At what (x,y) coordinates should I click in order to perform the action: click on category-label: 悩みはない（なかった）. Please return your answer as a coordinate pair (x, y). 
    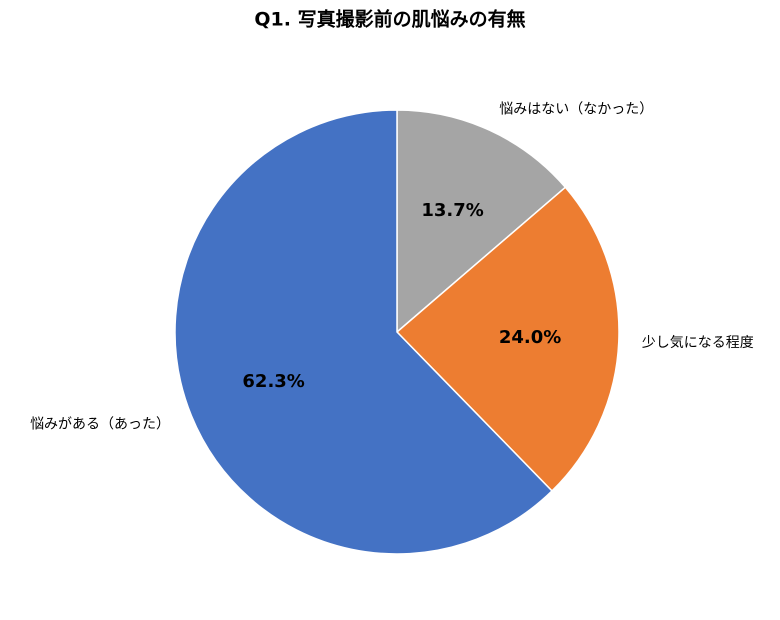
    Looking at the image, I should click on (576, 109).